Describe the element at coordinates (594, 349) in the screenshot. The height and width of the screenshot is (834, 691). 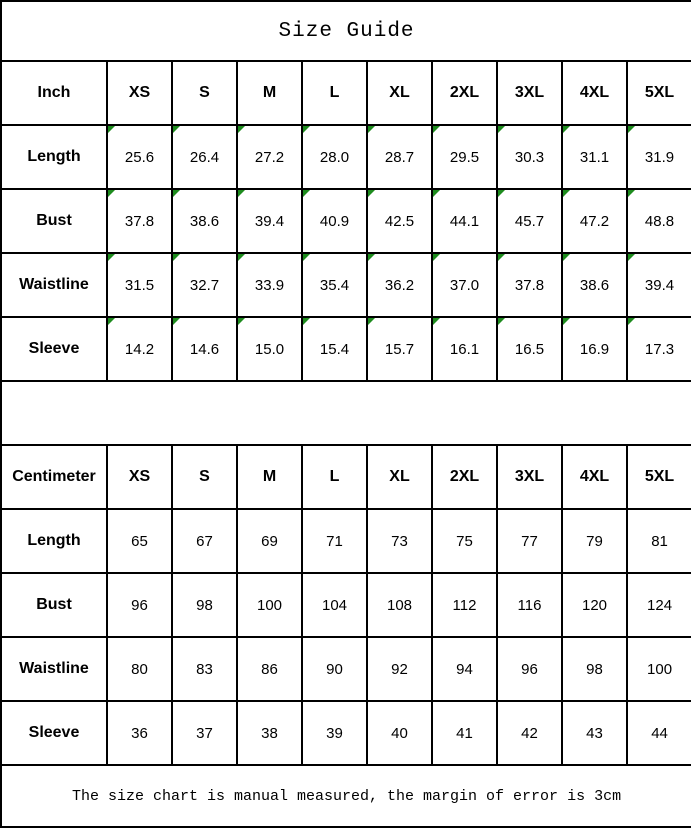
I see `measurement-value: 16.9` at that location.